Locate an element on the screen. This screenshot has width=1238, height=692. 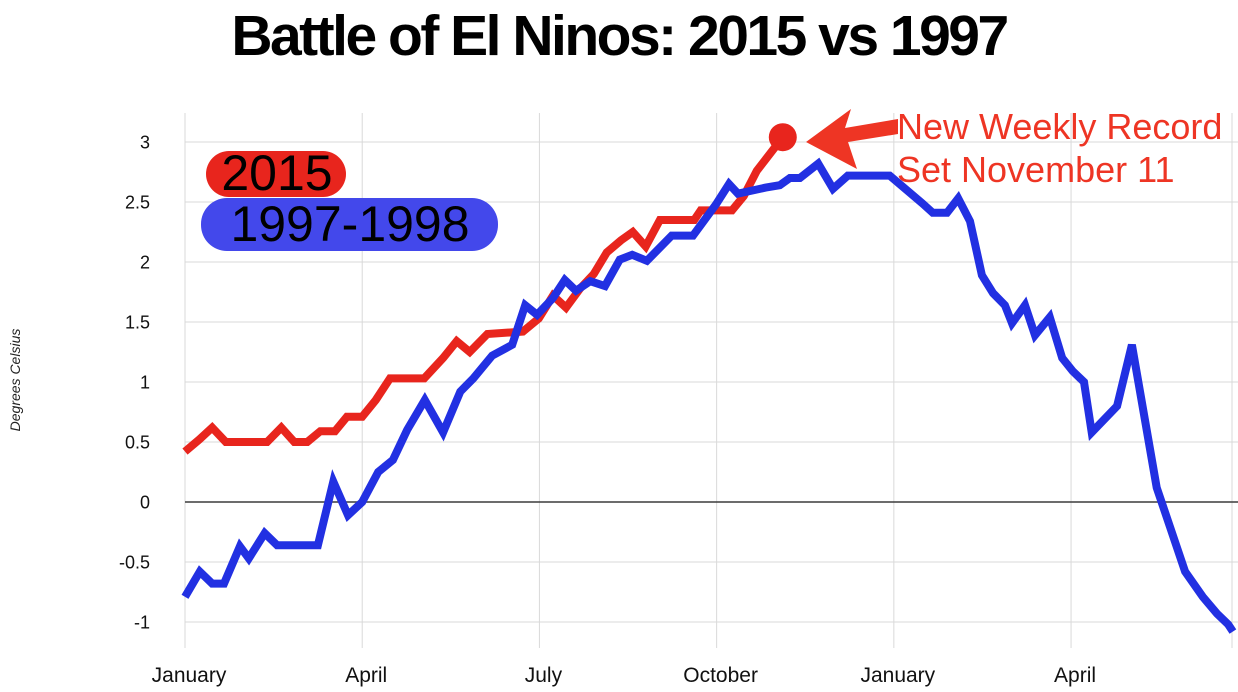
legend-label-2015: 2015 is located at coordinates (276, 173).